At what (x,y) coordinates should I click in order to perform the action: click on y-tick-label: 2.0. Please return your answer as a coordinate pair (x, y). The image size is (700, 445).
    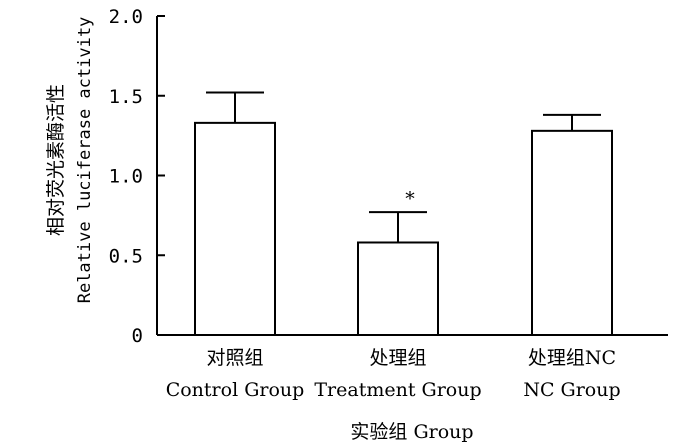
    Looking at the image, I should click on (126, 17).